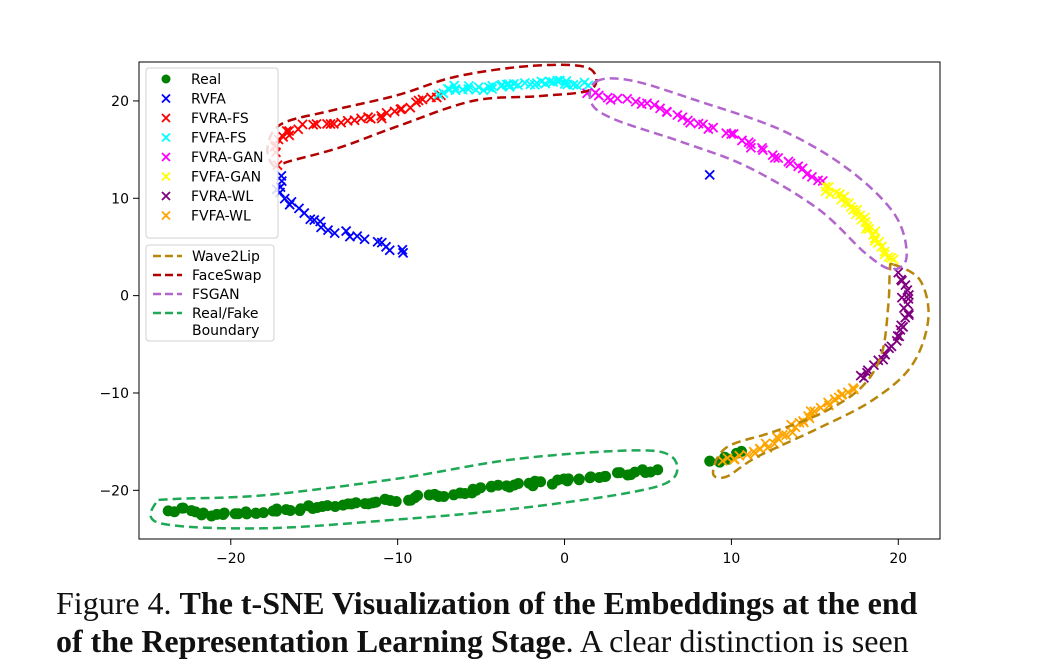  Describe the element at coordinates (212, 153) in the screenshot. I see `legend-box` at that location.